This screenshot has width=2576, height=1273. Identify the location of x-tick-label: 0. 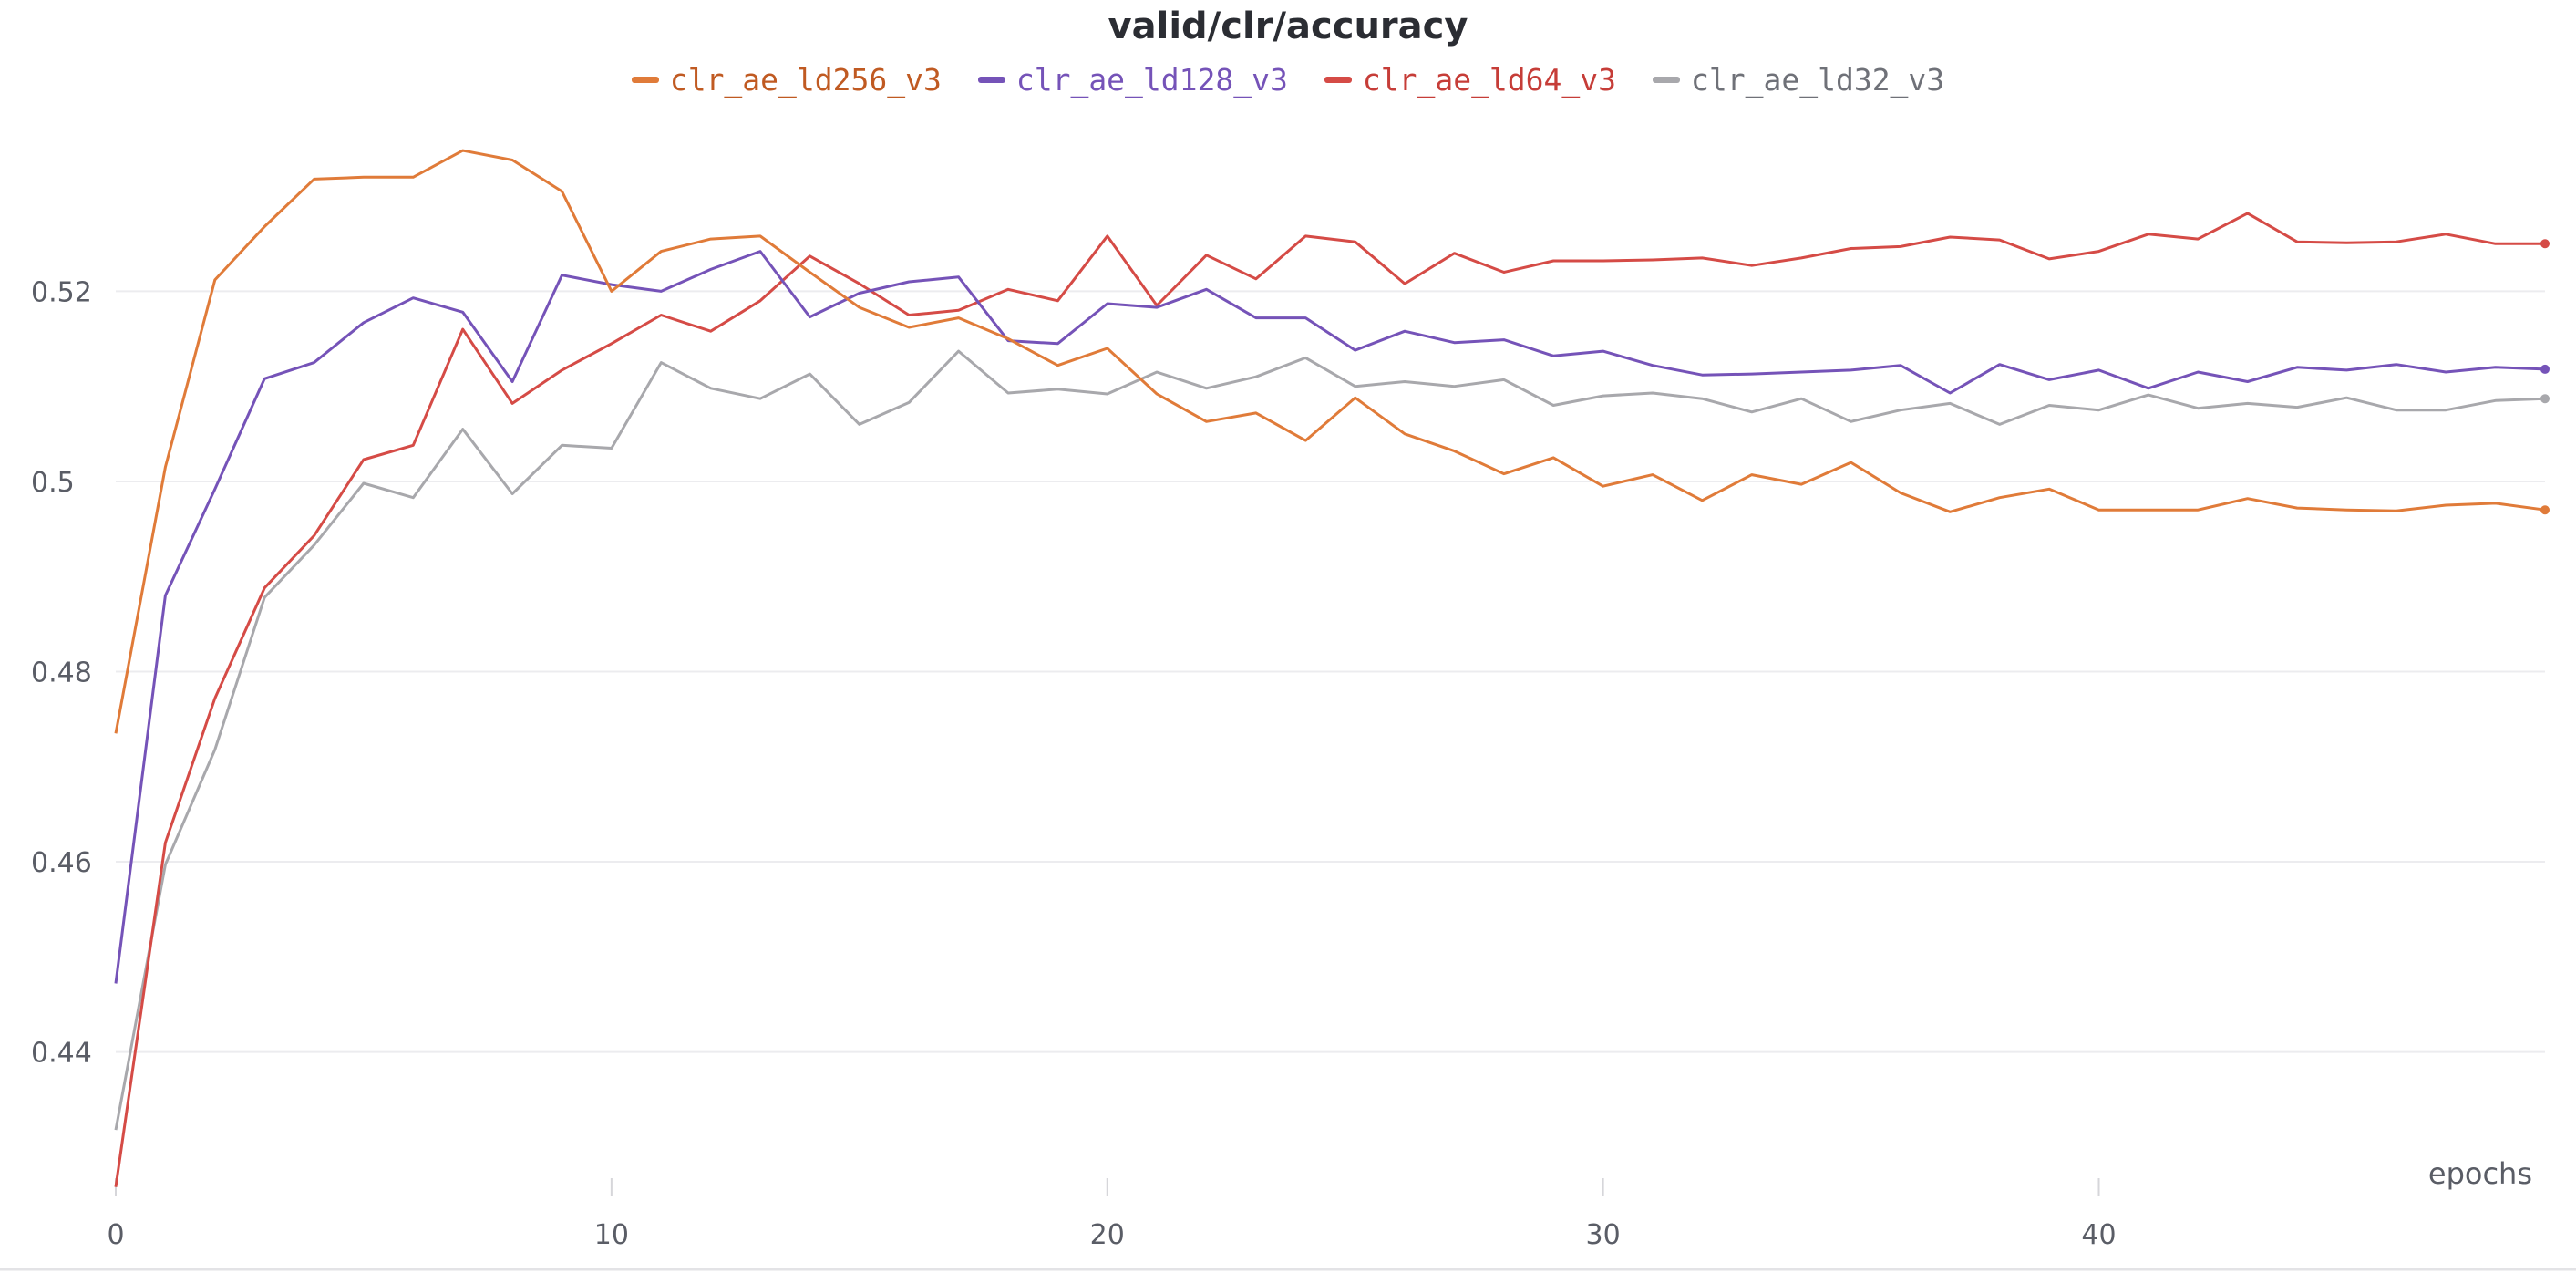
(115, 1235).